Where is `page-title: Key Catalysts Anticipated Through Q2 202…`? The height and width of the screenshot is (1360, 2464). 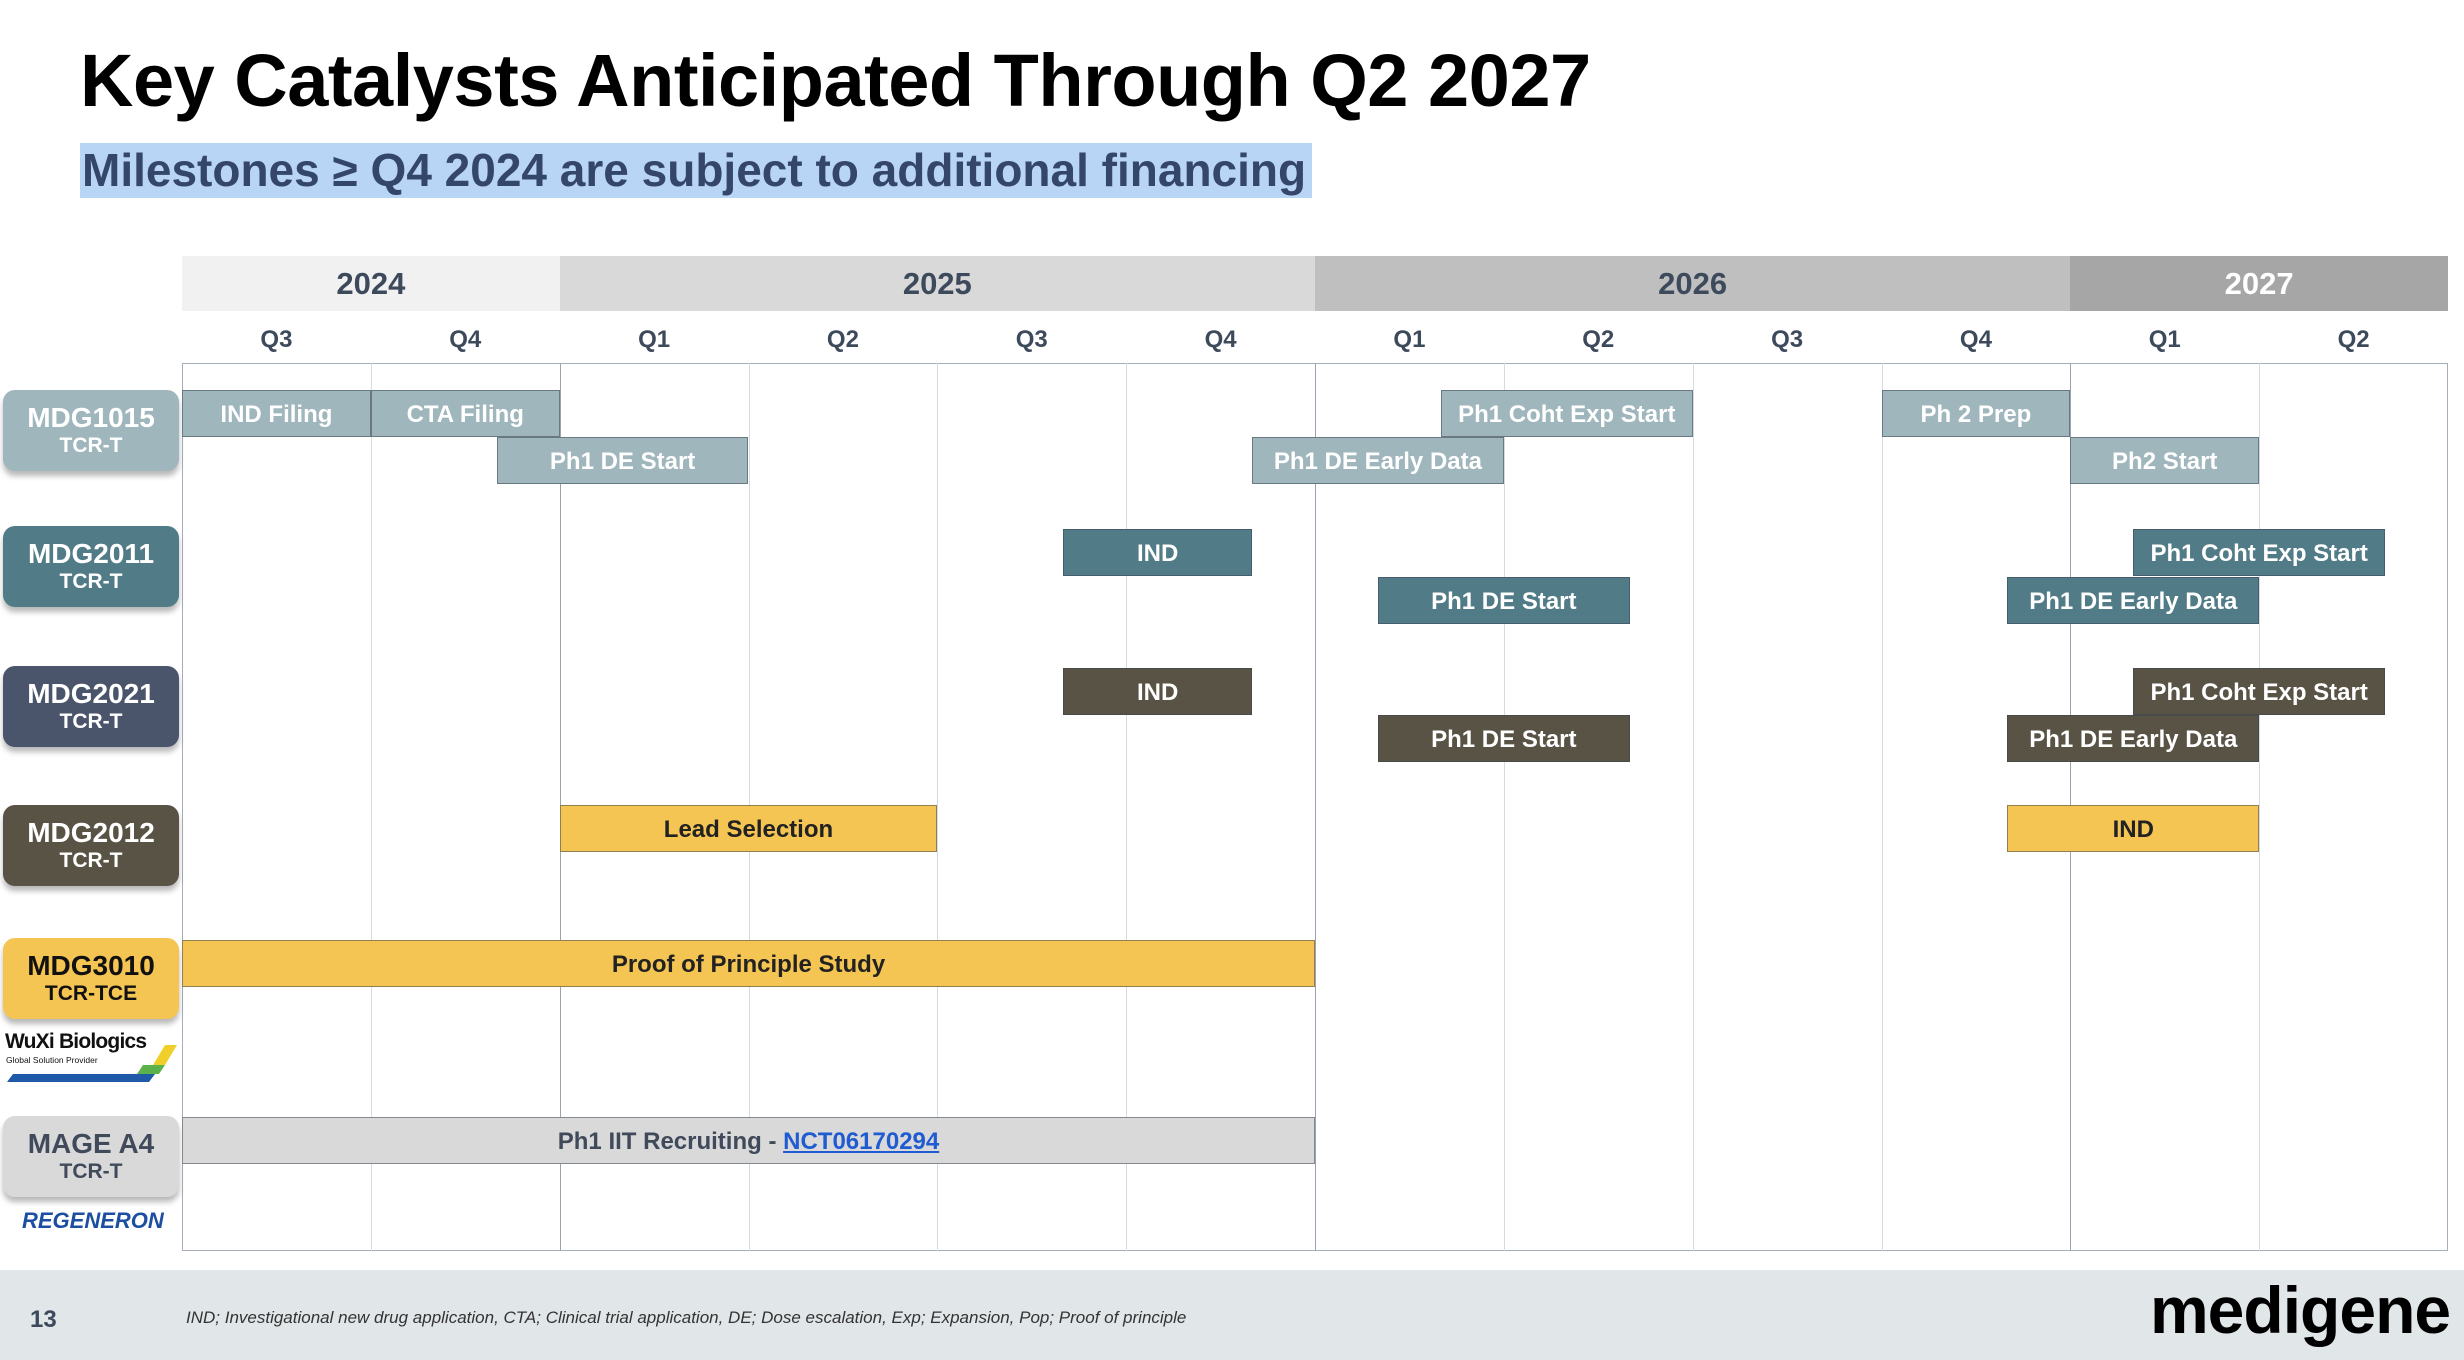
page-title: Key Catalysts Anticipated Through Q2 202… is located at coordinates (835, 80).